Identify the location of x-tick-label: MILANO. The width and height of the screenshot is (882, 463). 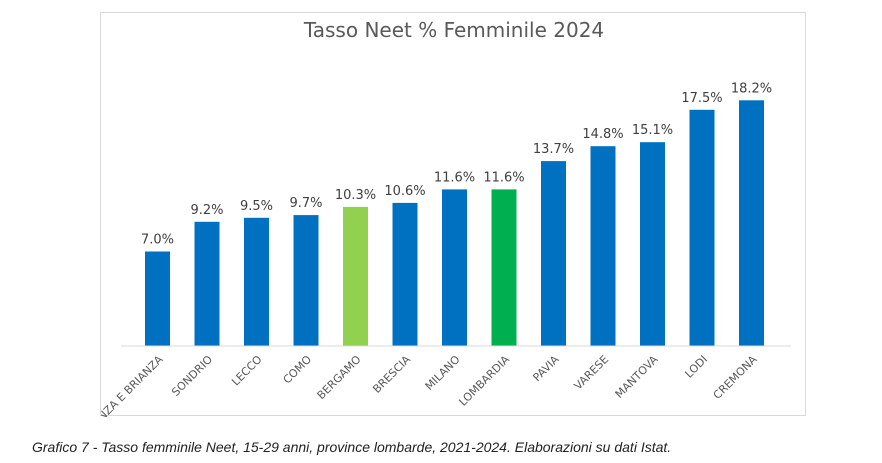
(443, 373).